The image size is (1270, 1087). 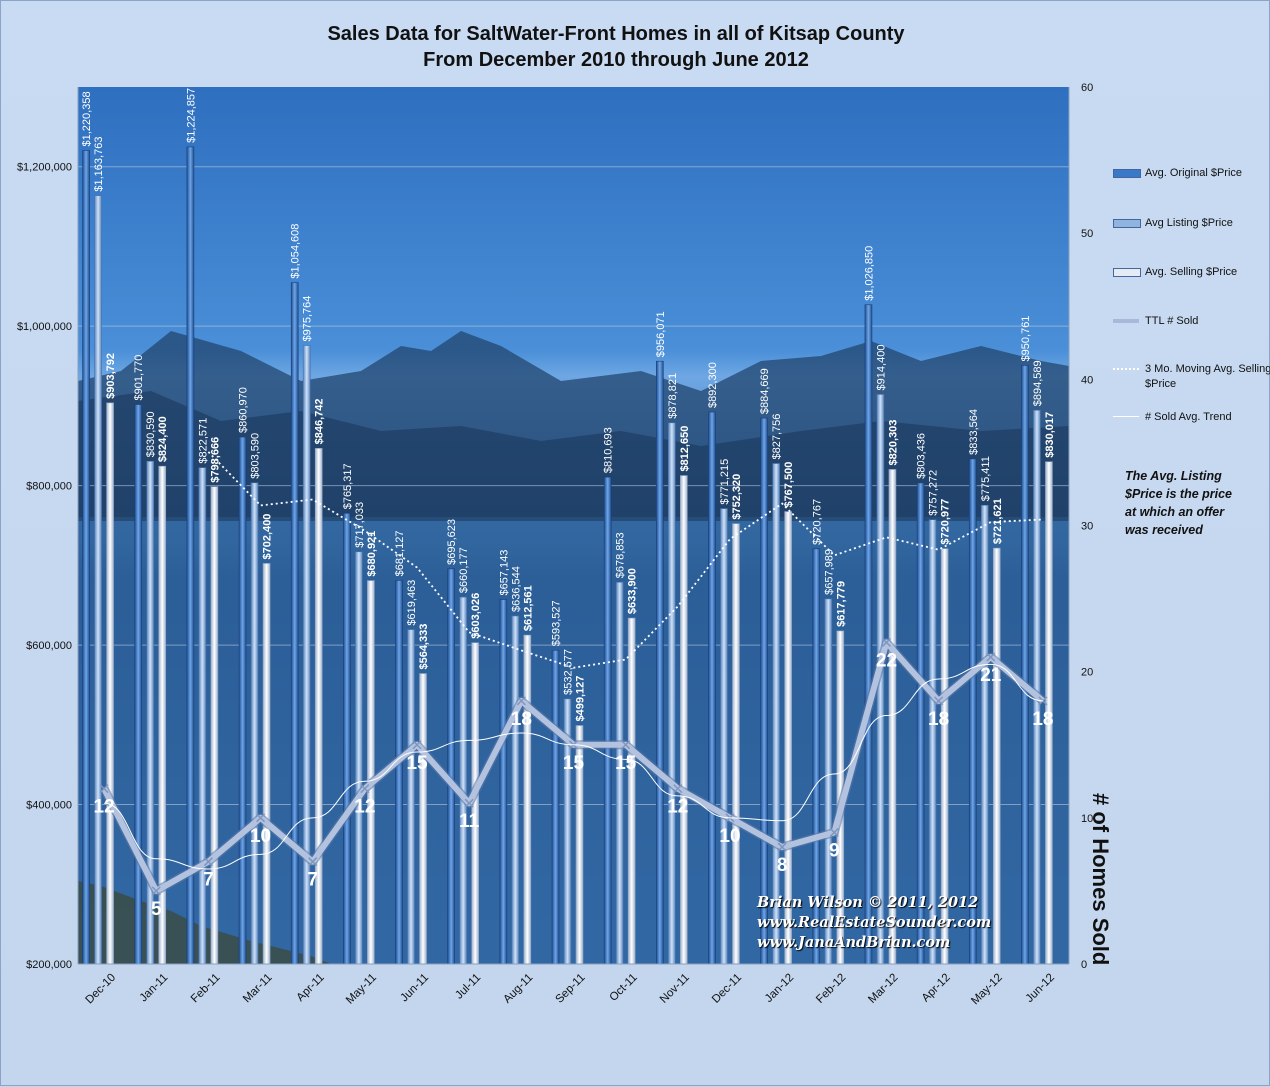 I want to click on bar-value-label: $822,571, so click(x=203, y=441).